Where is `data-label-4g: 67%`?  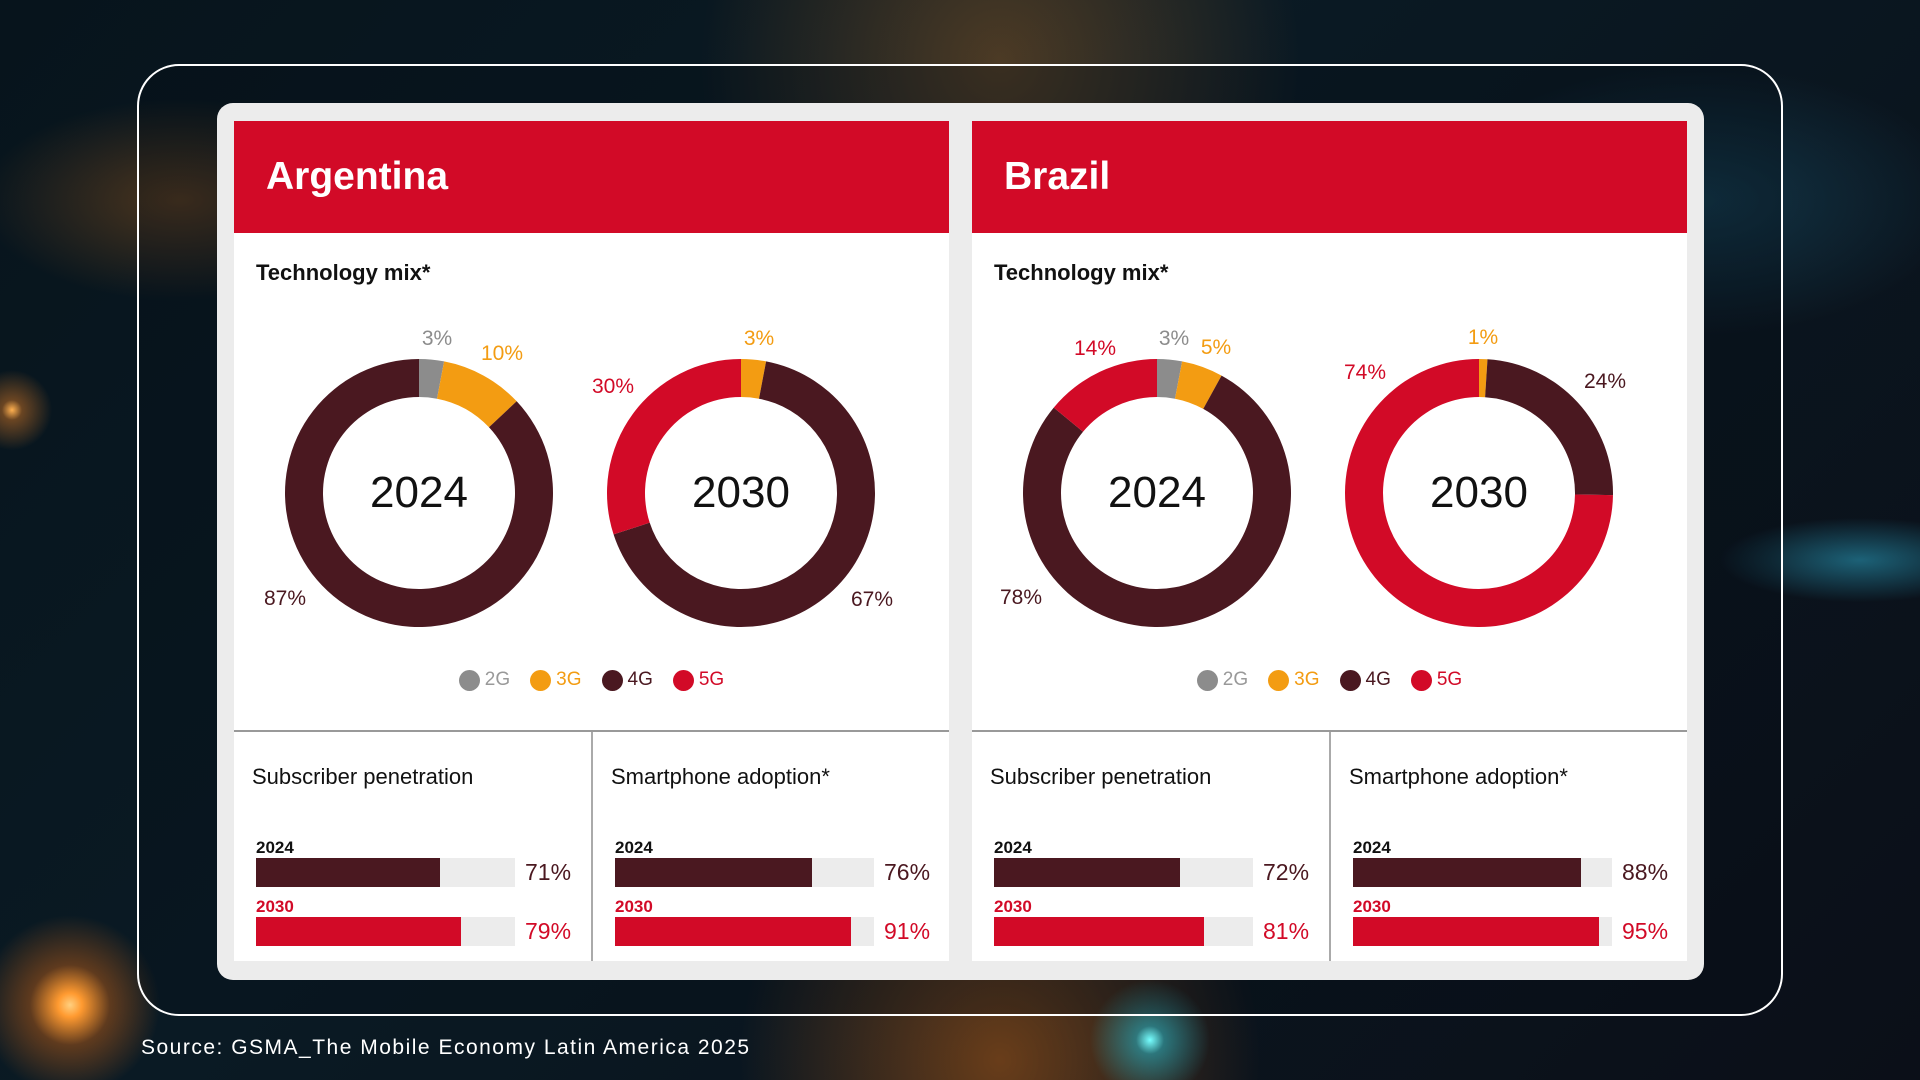
data-label-4g: 67% is located at coordinates (872, 599).